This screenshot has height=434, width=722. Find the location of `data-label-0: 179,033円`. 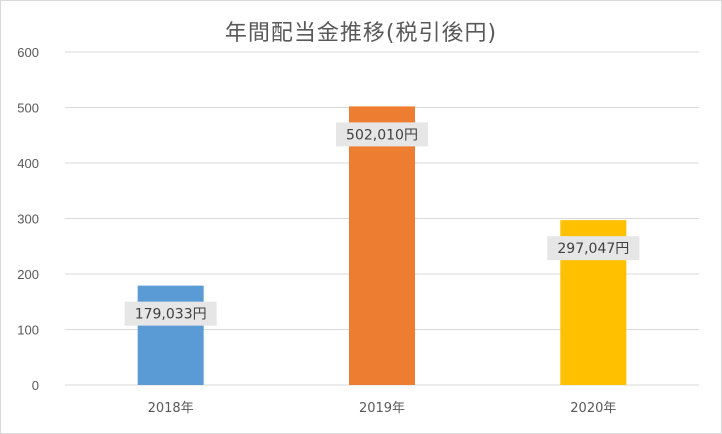

data-label-0: 179,033円 is located at coordinates (171, 315).